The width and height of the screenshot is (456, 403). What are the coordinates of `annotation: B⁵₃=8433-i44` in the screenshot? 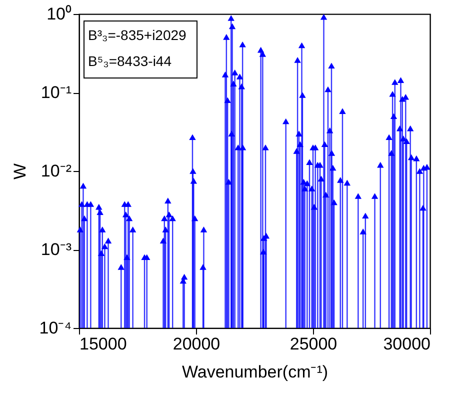 It's located at (130, 61).